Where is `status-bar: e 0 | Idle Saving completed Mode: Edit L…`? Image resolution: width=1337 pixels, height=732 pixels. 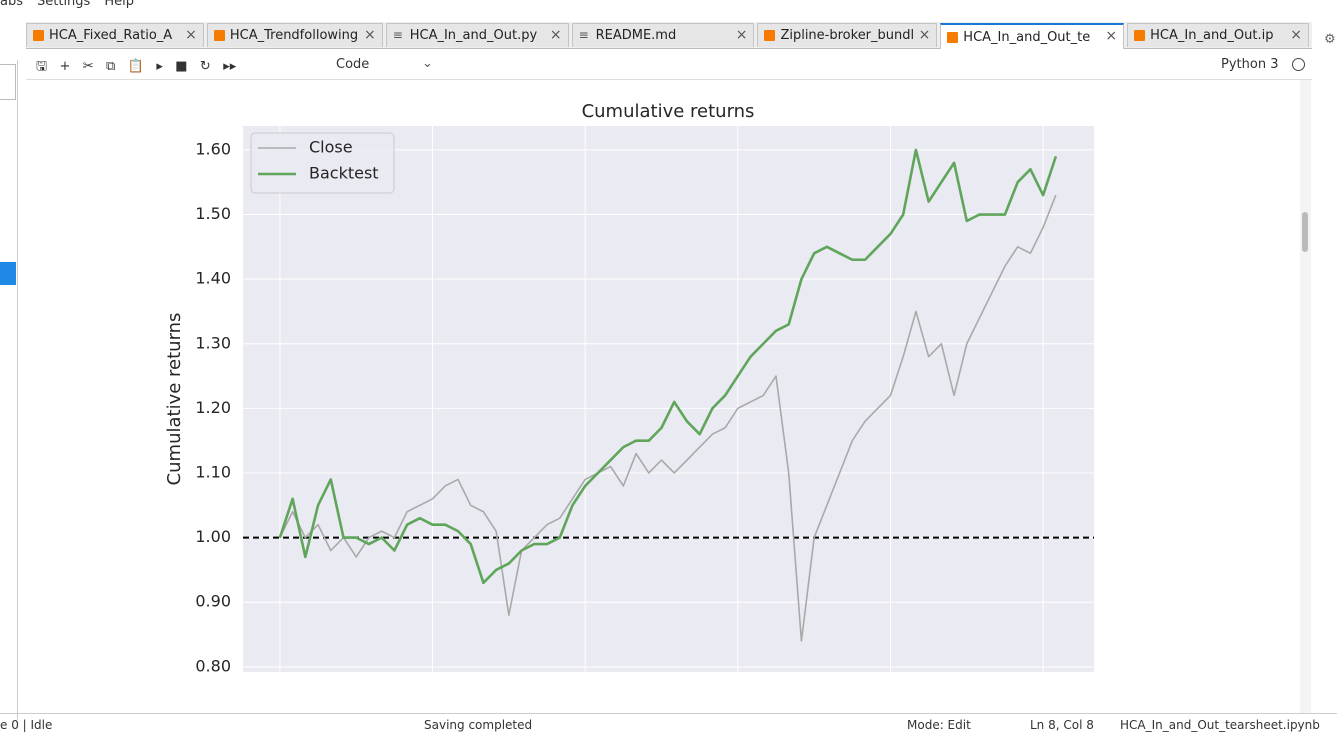
status-bar: e 0 | Idle Saving completed Mode: Edit L… is located at coordinates (668, 722).